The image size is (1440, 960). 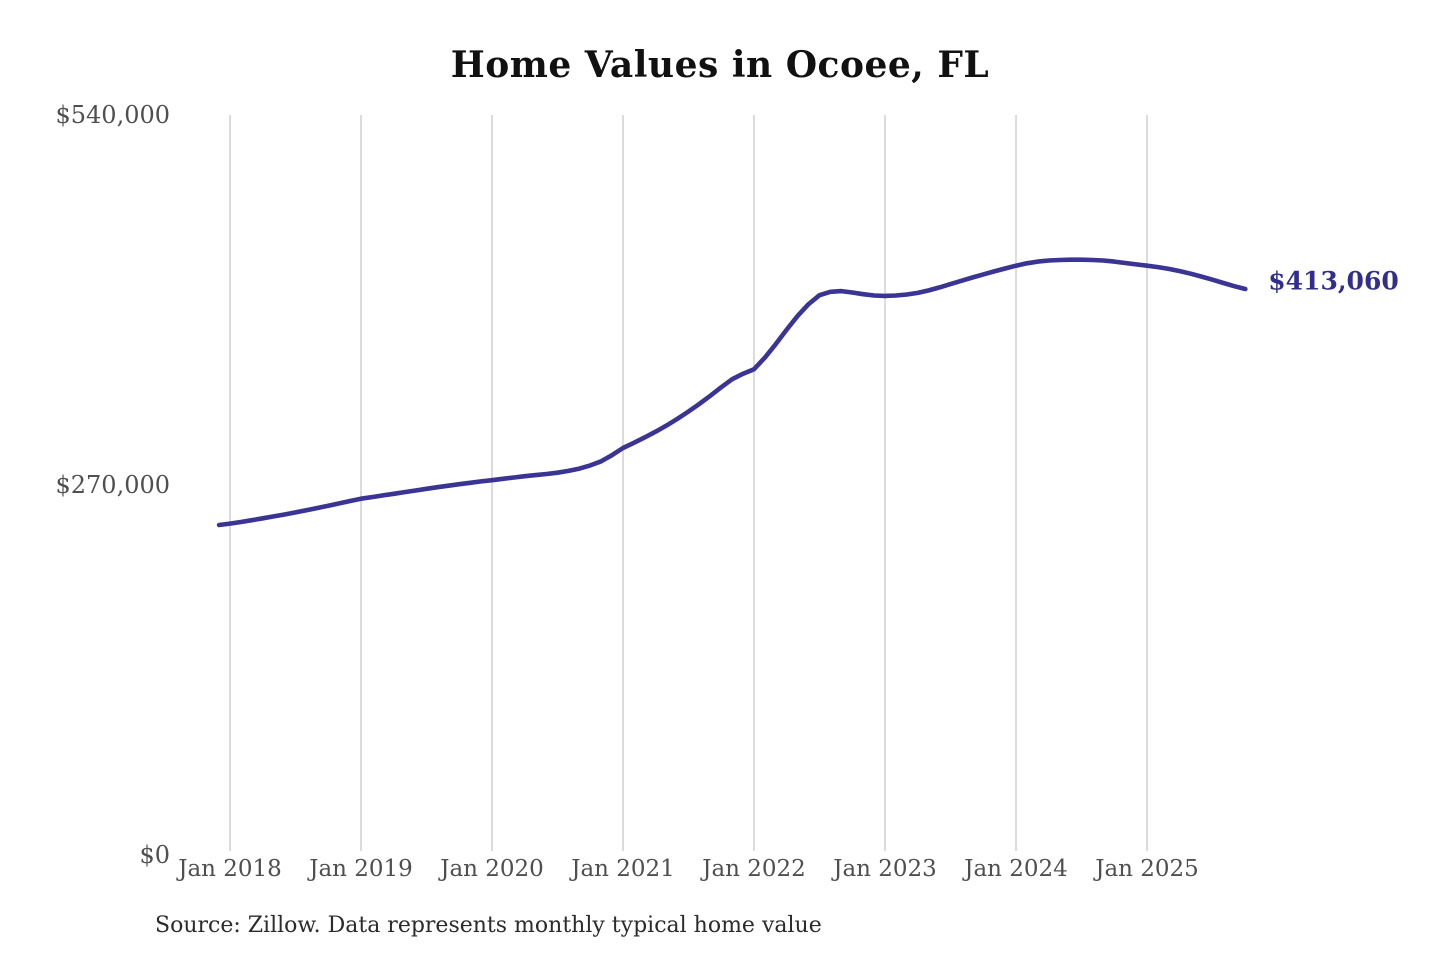 What do you see at coordinates (112, 115) in the screenshot?
I see `y-tick-label: $540,000` at bounding box center [112, 115].